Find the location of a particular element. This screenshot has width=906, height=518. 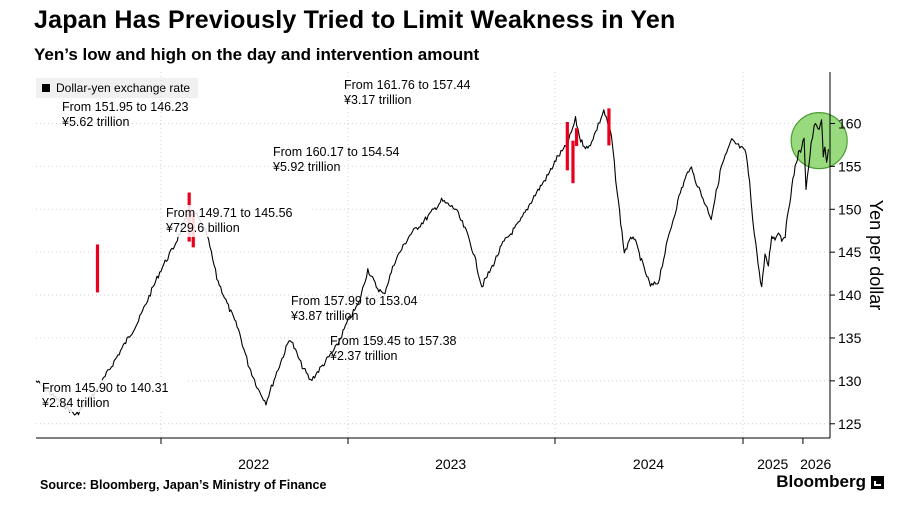

x-tick-label-0: 2022 is located at coordinates (253, 464).